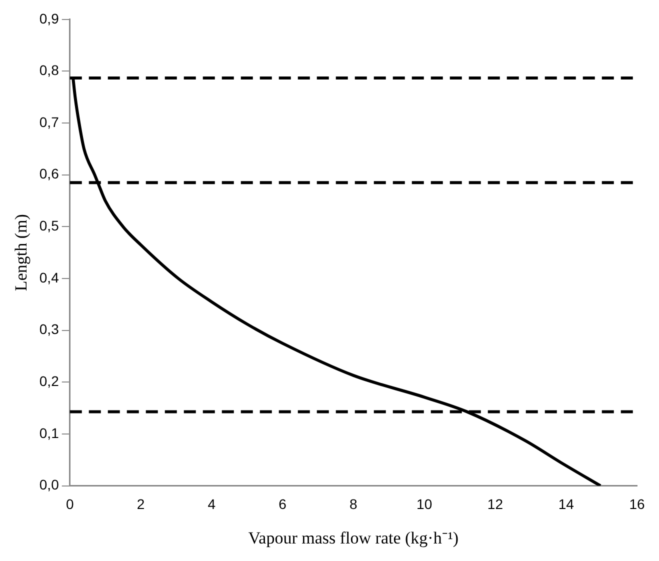 The image size is (659, 561). I want to click on y-tick-label: 0,3, so click(49, 329).